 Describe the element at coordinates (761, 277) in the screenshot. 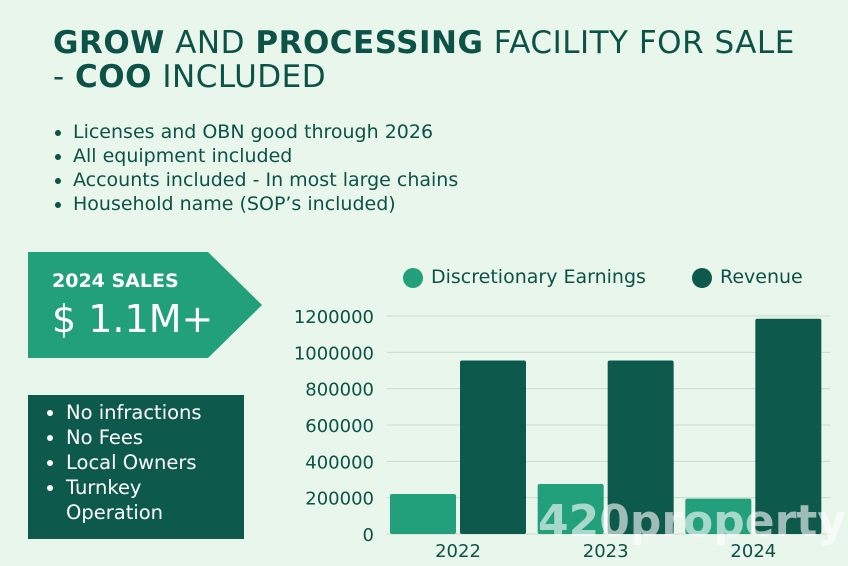

I see `legend-label-revenue: Revenue` at that location.